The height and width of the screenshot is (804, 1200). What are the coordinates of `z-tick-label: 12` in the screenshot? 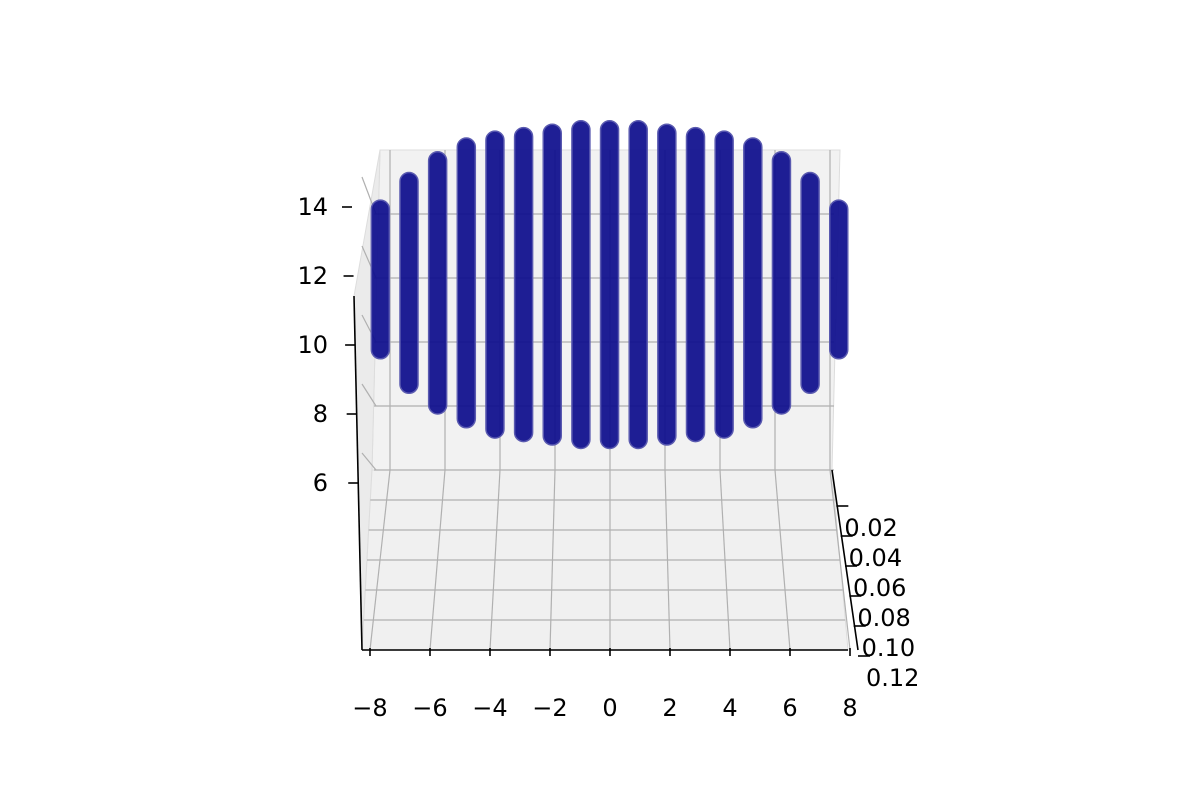 It's located at (312, 276).